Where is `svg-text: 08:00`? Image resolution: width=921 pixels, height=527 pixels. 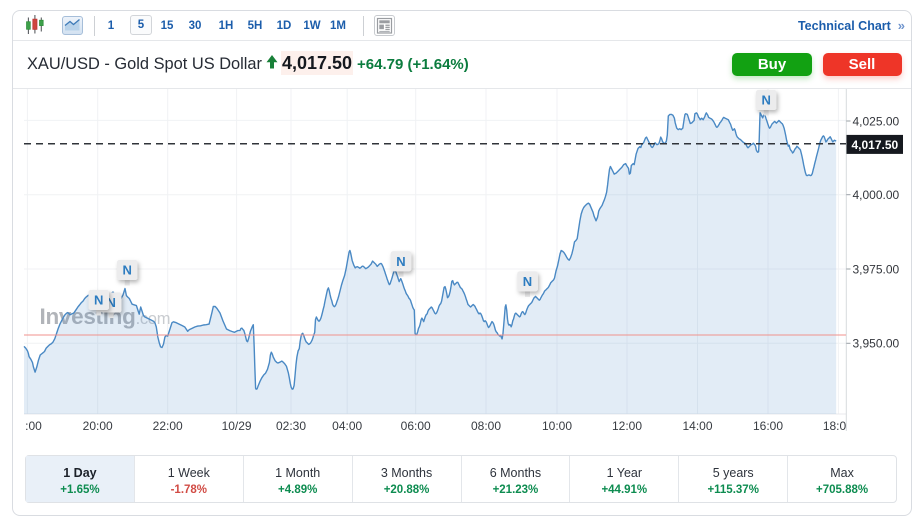 svg-text: 08:00 is located at coordinates (486, 426).